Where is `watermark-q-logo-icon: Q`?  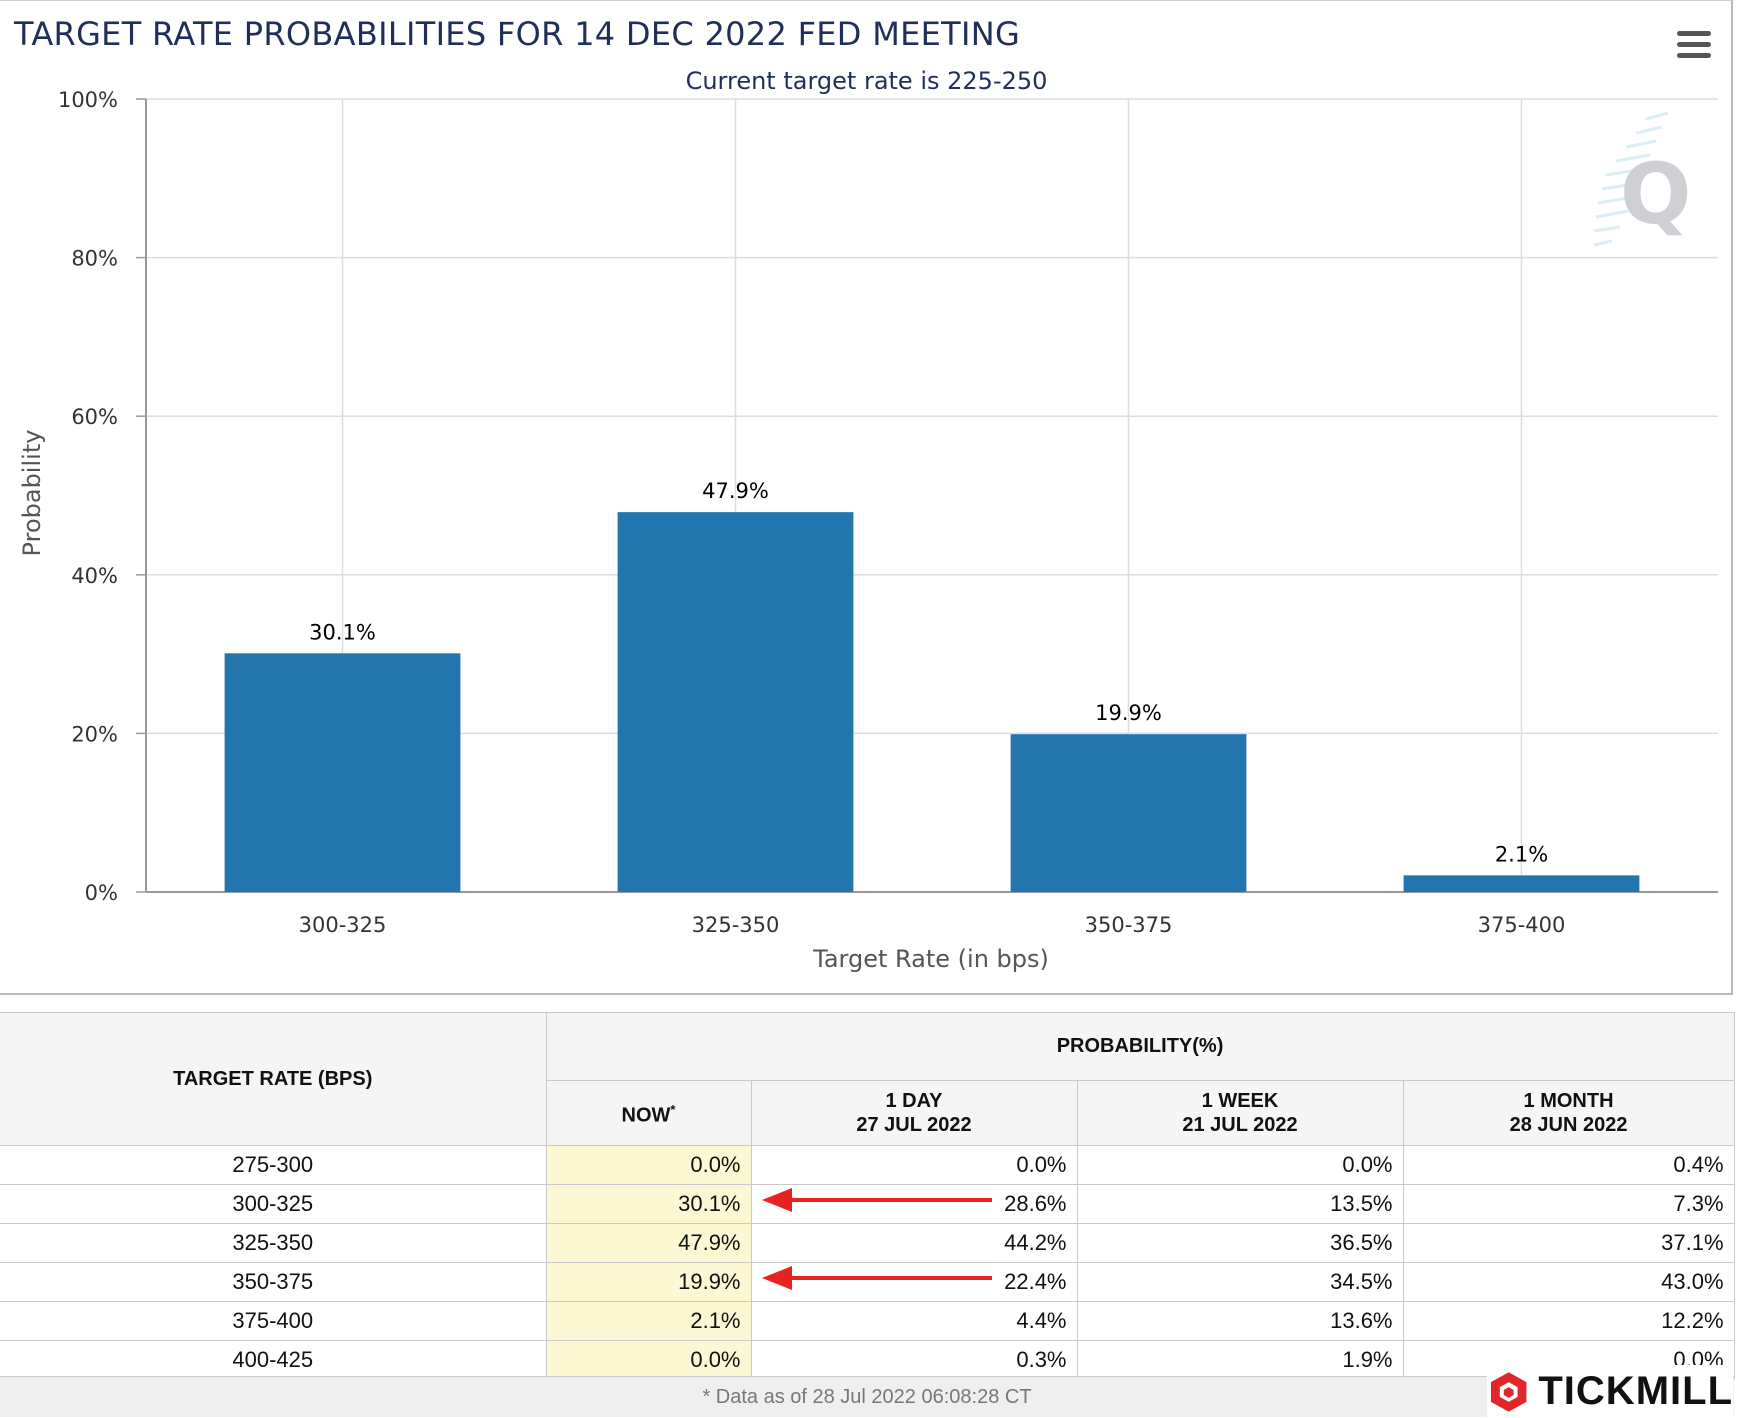
watermark-q-logo-icon: Q is located at coordinates (1642, 179).